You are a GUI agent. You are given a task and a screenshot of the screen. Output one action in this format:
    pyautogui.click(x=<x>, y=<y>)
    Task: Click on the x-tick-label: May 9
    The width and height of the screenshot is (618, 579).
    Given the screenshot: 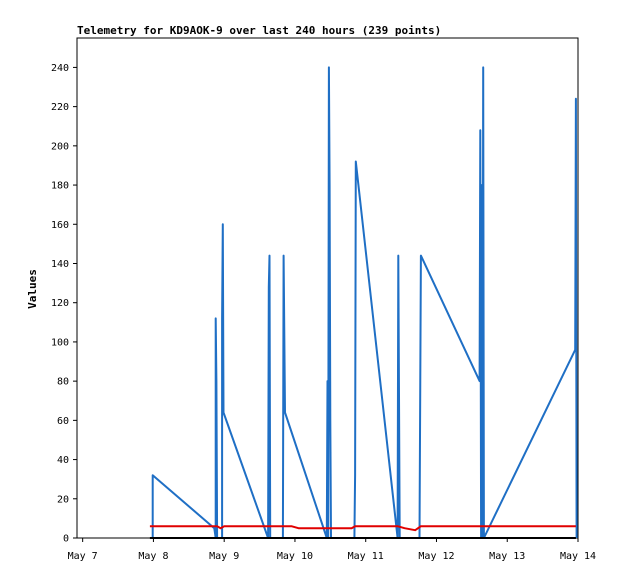 What is the action you would take?
    pyautogui.click(x=224, y=556)
    